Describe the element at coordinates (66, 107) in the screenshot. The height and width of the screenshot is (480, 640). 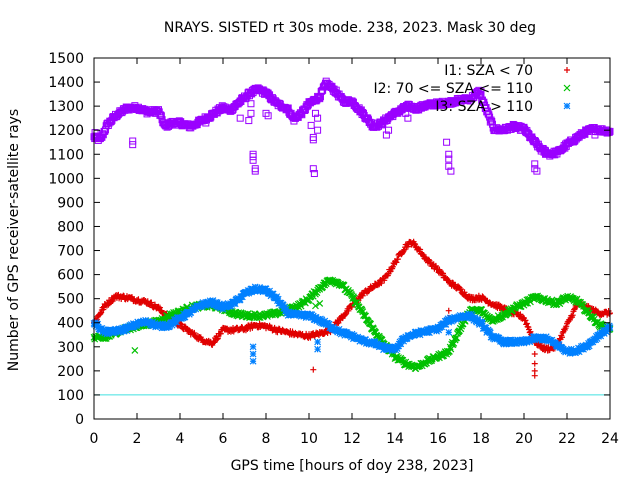
I see `y-tick-label: 1300` at that location.